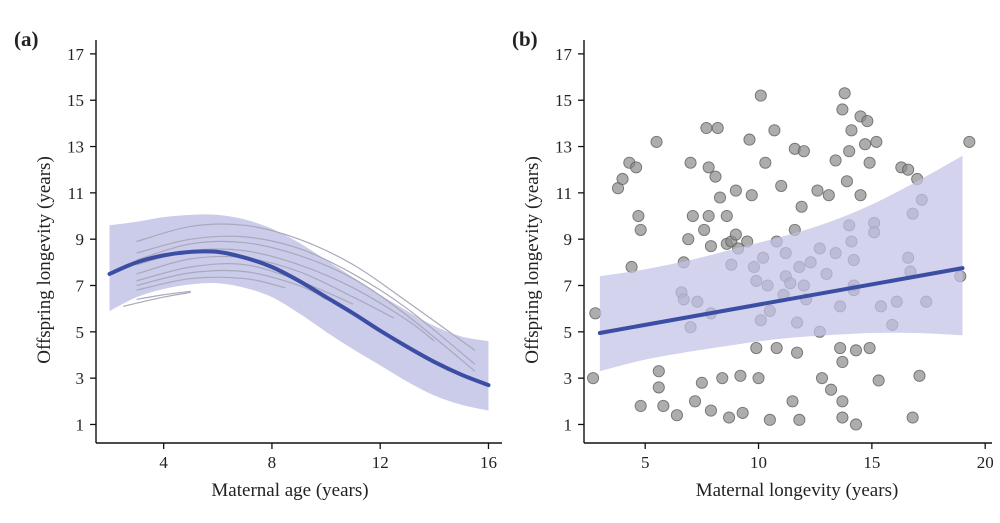 This screenshot has width=1000, height=523. I want to click on panel-b-y-tick-label: 7, so click(568, 286).